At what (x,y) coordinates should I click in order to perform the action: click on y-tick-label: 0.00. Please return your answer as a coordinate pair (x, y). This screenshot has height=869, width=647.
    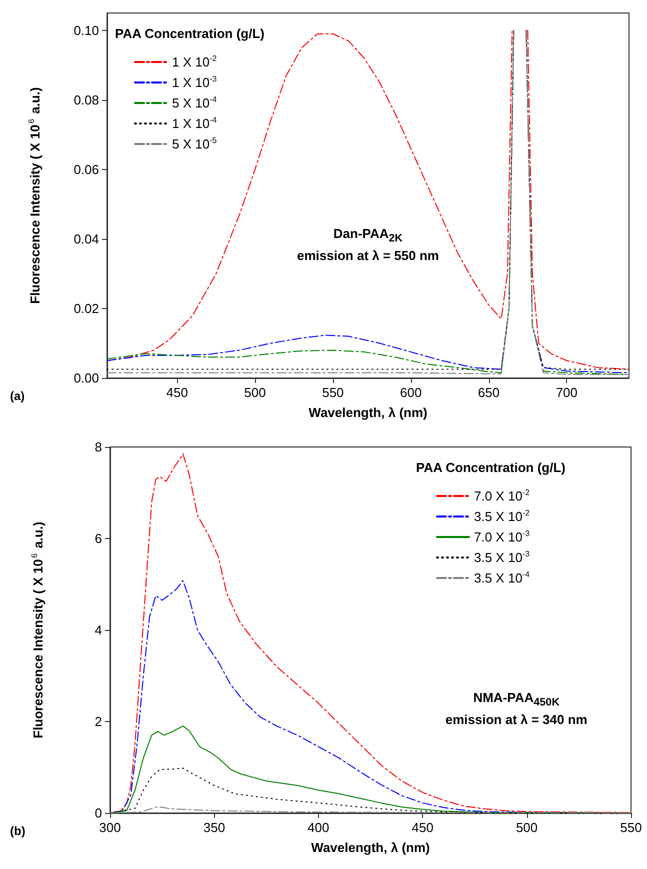
    Looking at the image, I should click on (86, 378).